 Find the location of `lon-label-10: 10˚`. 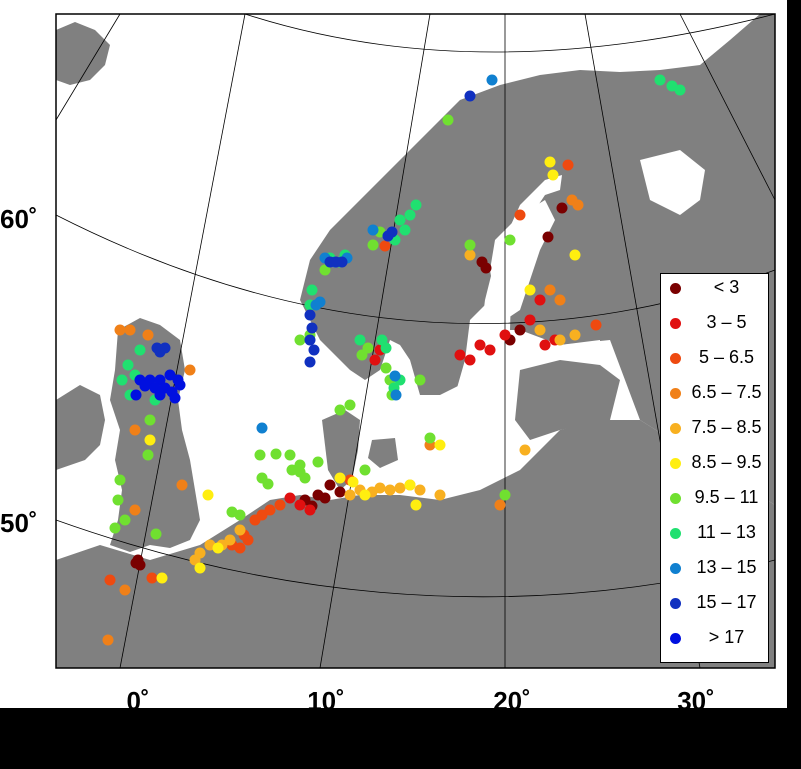

lon-label-10: 10˚ is located at coordinates (326, 701).